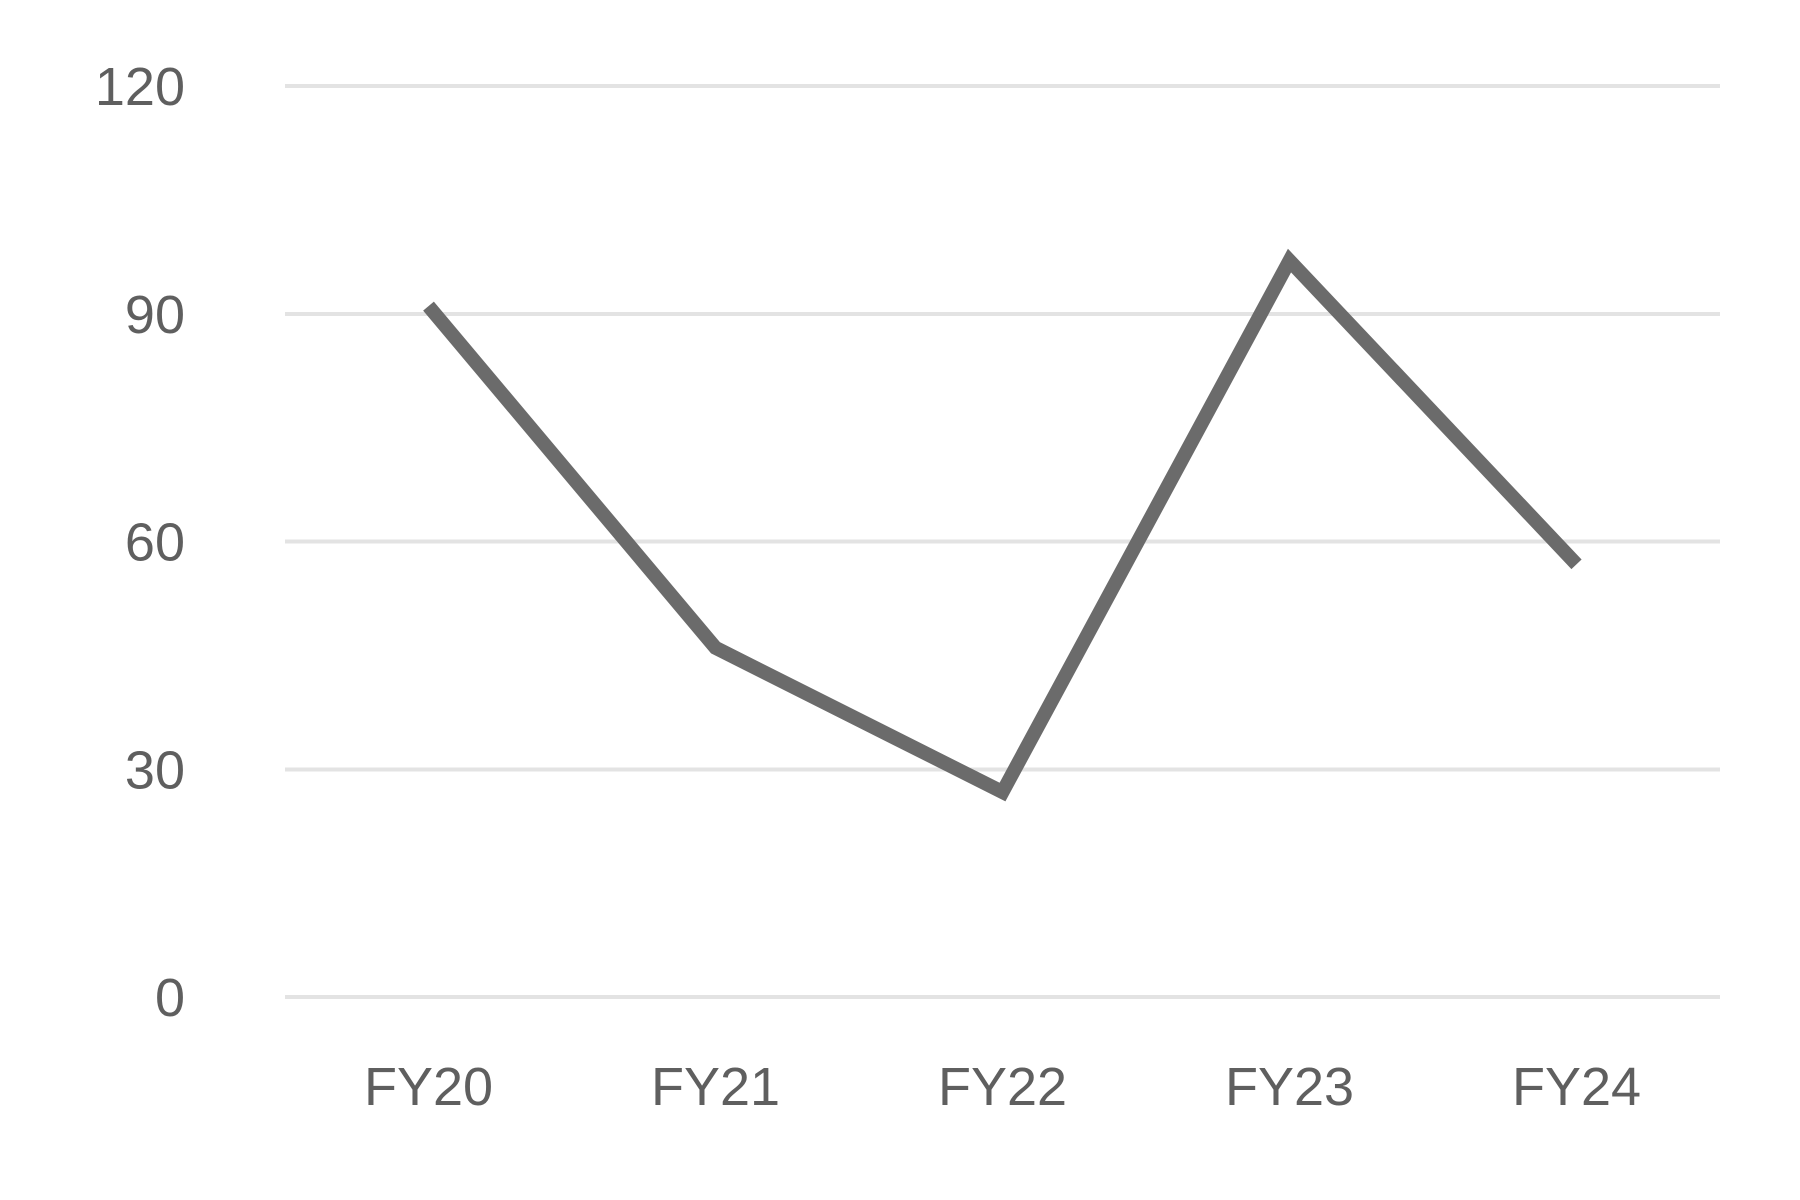 The width and height of the screenshot is (1800, 1200). I want to click on x-tick-label-fy22: FY22, so click(1002, 1087).